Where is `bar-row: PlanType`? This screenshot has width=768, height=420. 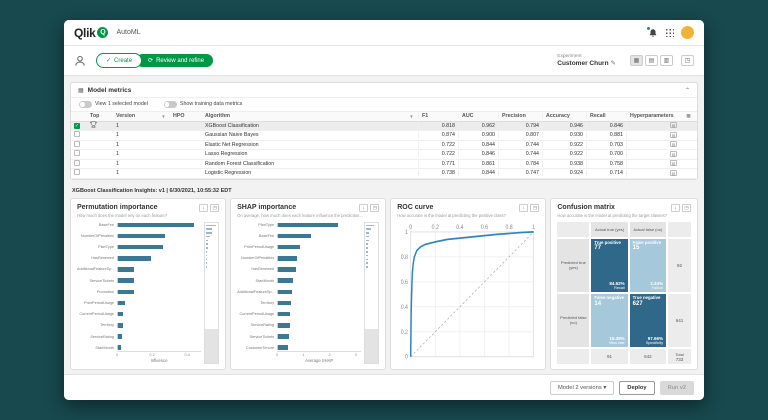
bar-row: PlanType is located at coordinates (139, 247).